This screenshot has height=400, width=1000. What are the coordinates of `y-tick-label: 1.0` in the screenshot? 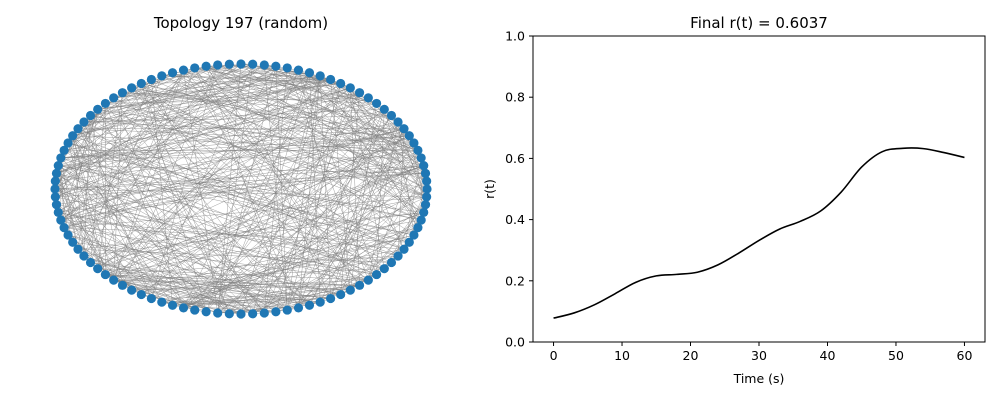 It's located at (515, 36).